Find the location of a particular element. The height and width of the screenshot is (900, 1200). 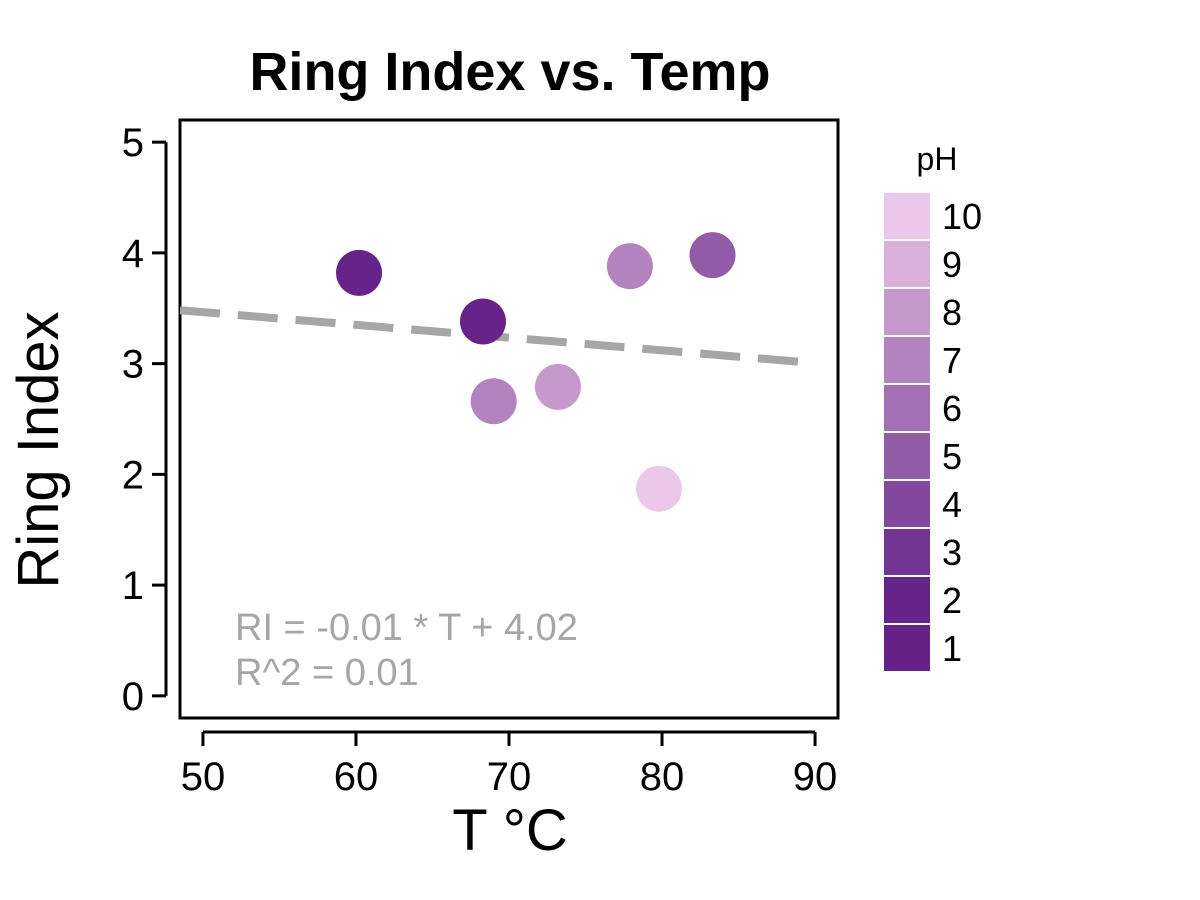

legend-label-1: 1 is located at coordinates (952, 648).